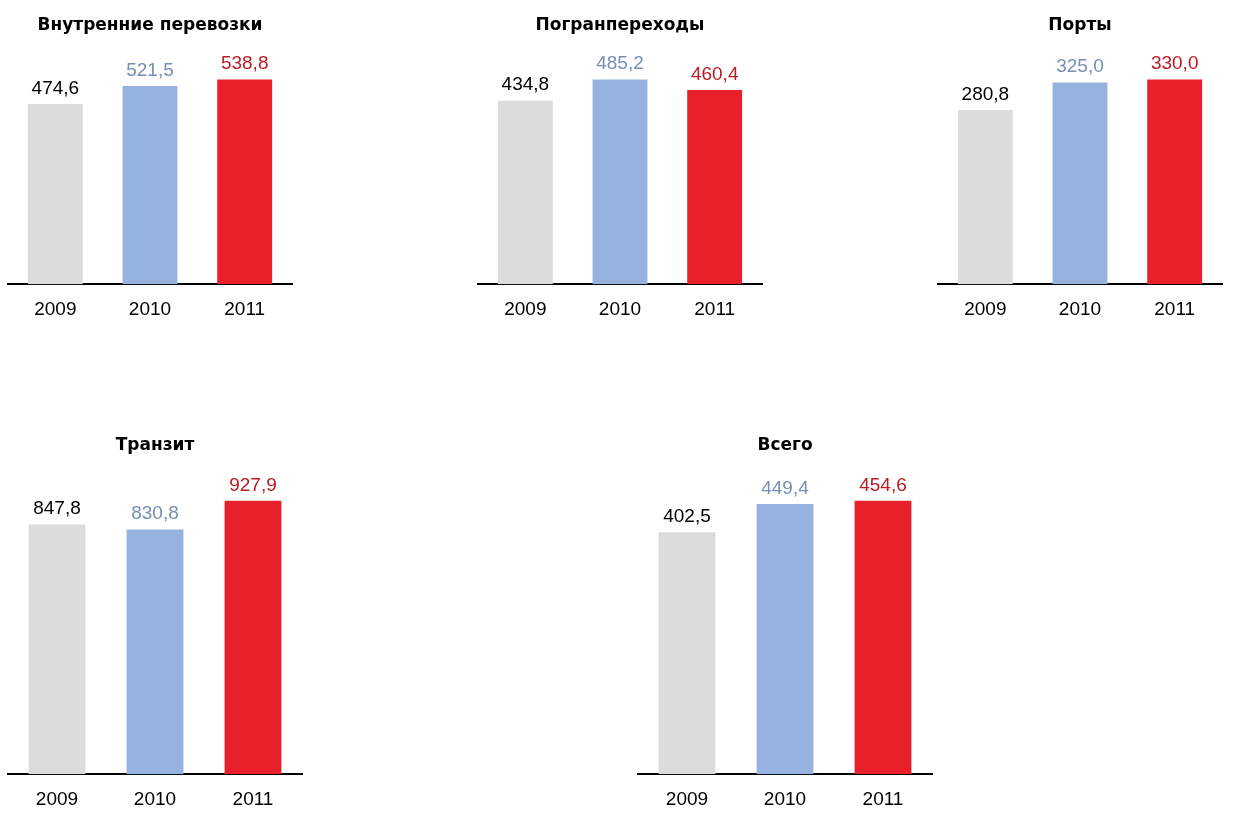 Image resolution: width=1238 pixels, height=833 pixels. What do you see at coordinates (155, 443) in the screenshot?
I see `chart-title: Транзит` at bounding box center [155, 443].